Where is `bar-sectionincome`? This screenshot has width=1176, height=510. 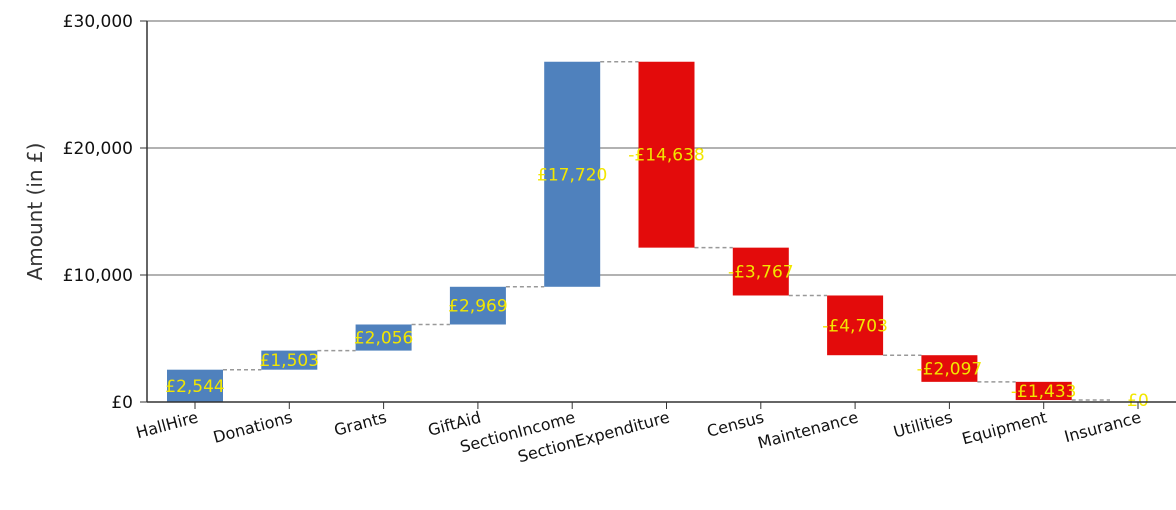 bar-sectionincome is located at coordinates (572, 174).